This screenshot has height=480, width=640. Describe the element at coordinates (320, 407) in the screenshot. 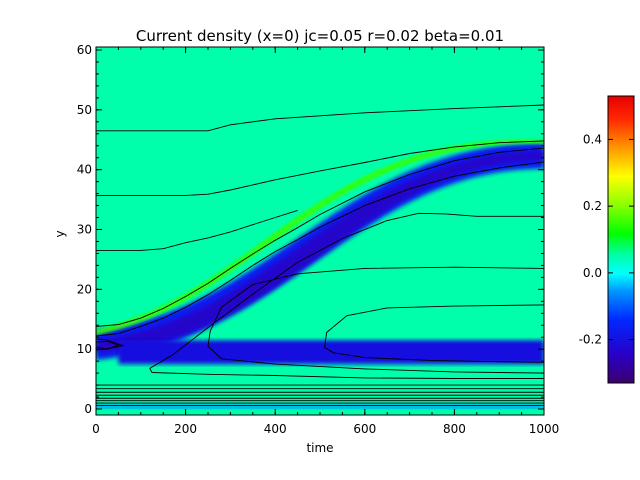

I see `heatmap-feature-bottom-layer` at that location.